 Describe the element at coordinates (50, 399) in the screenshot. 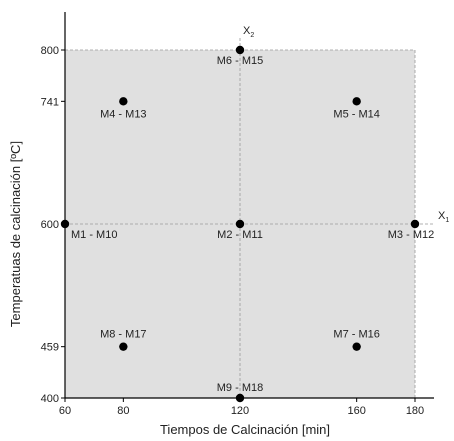

I see `y-tick-label: 400` at that location.